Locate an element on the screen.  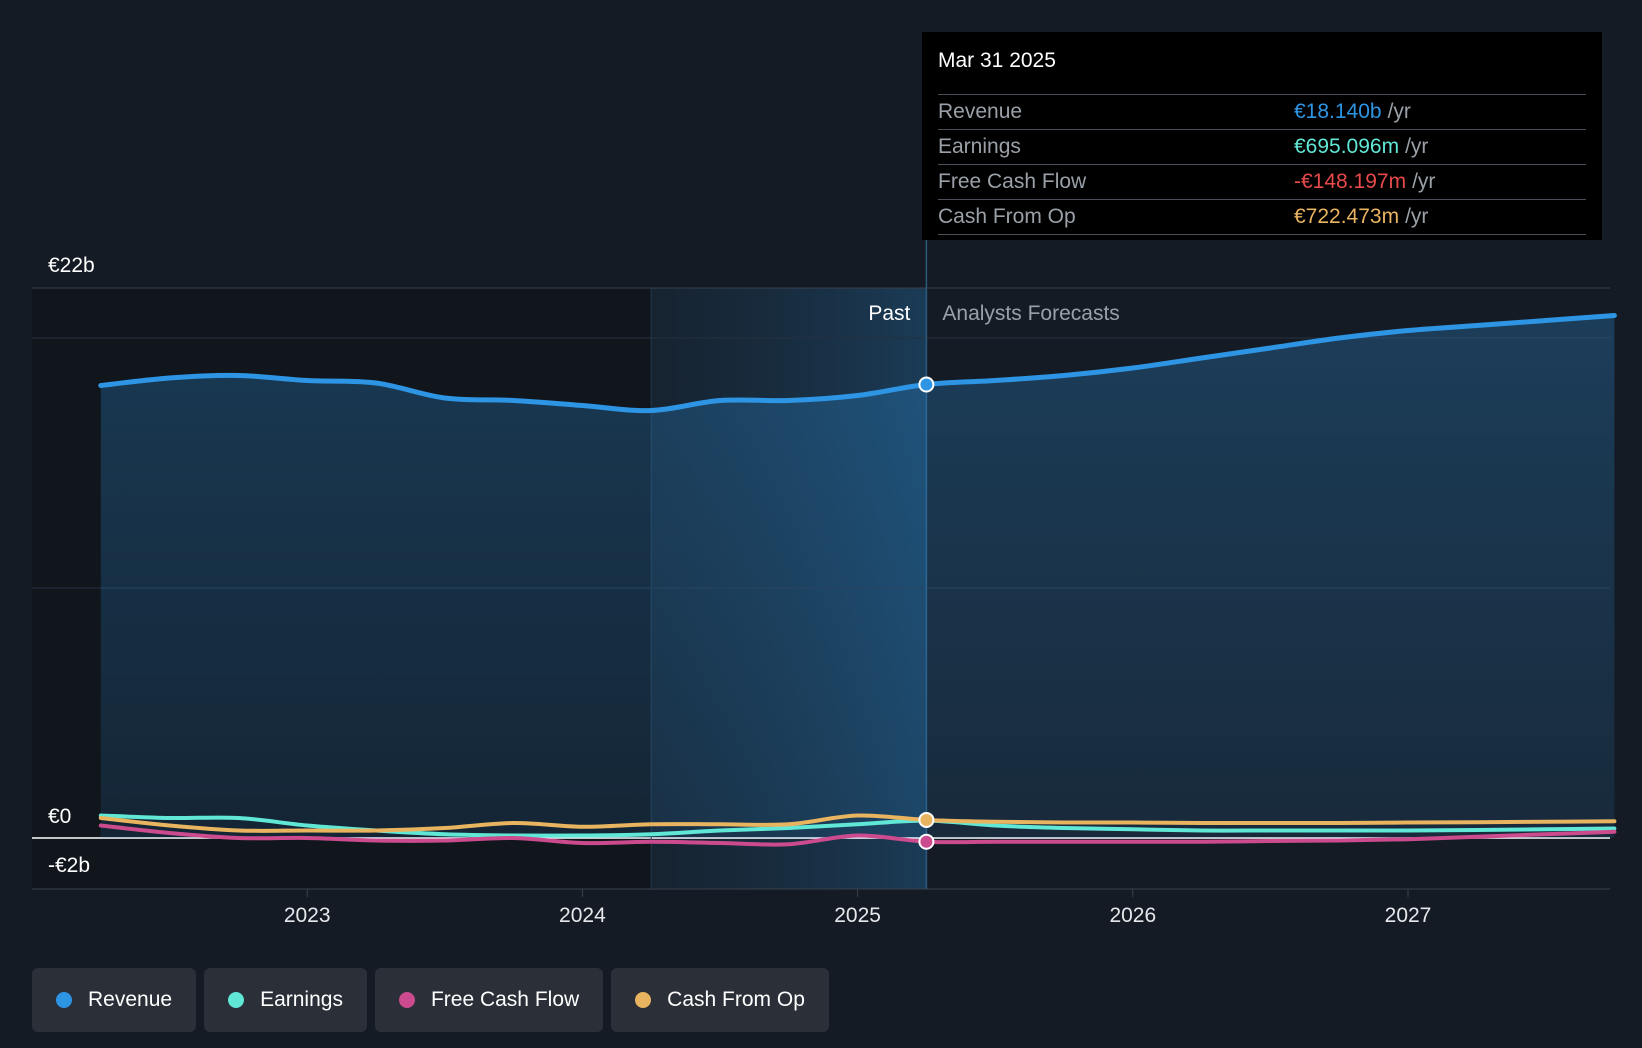
legend-item-cash-from-op: Cash From Op is located at coordinates (720, 1000).